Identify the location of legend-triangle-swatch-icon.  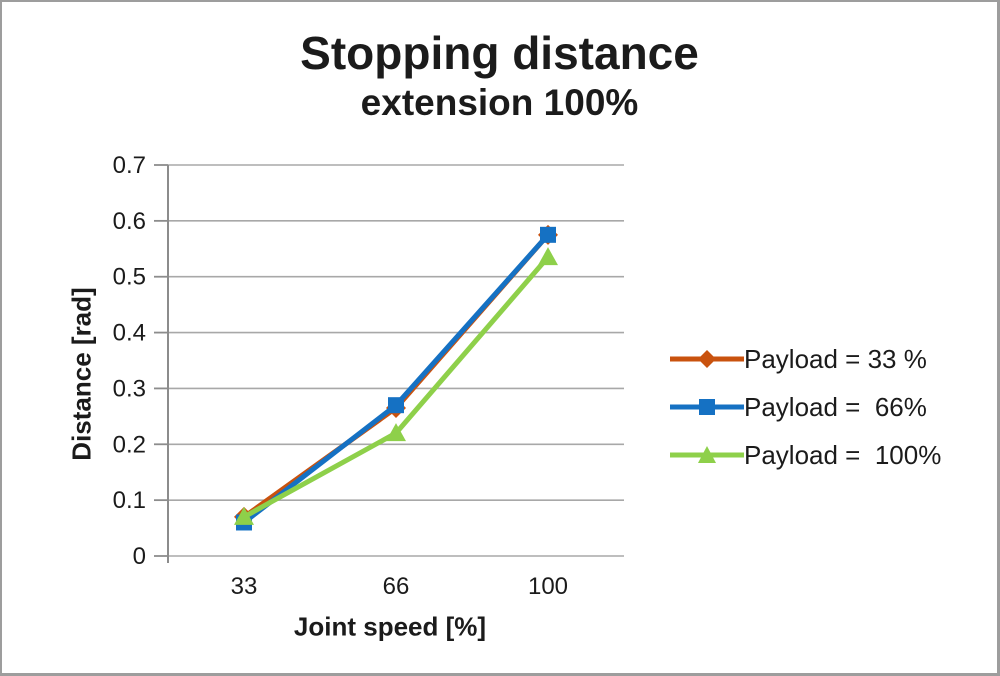
(707, 454).